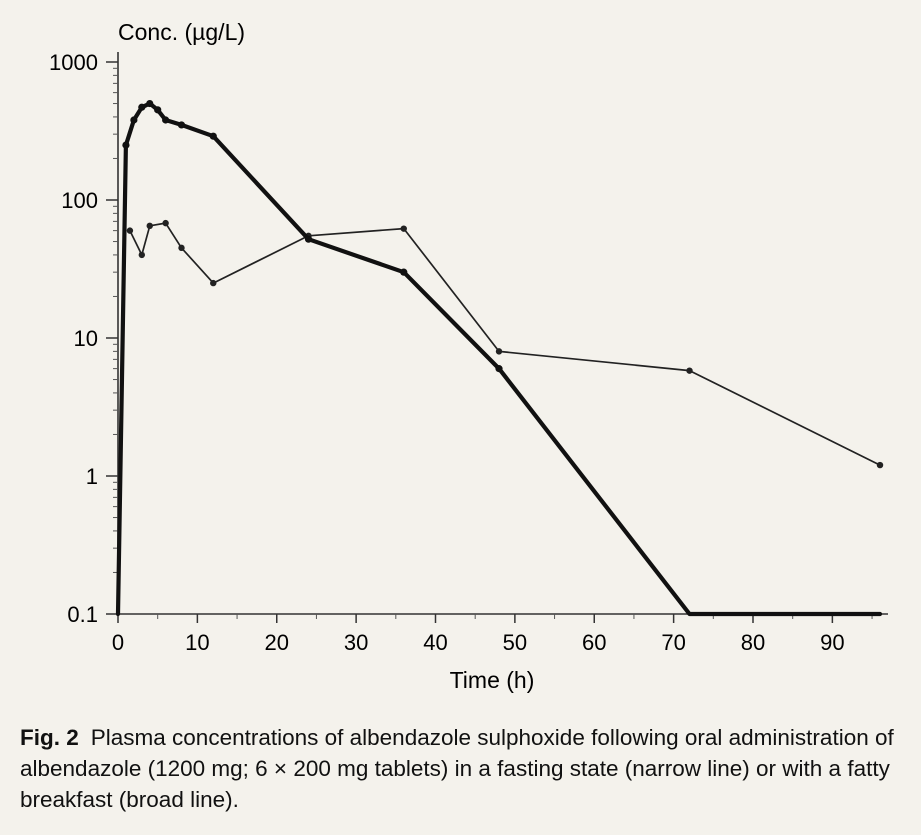 Image resolution: width=921 pixels, height=835 pixels. What do you see at coordinates (832, 642) in the screenshot?
I see `x-tick-label: 90` at bounding box center [832, 642].